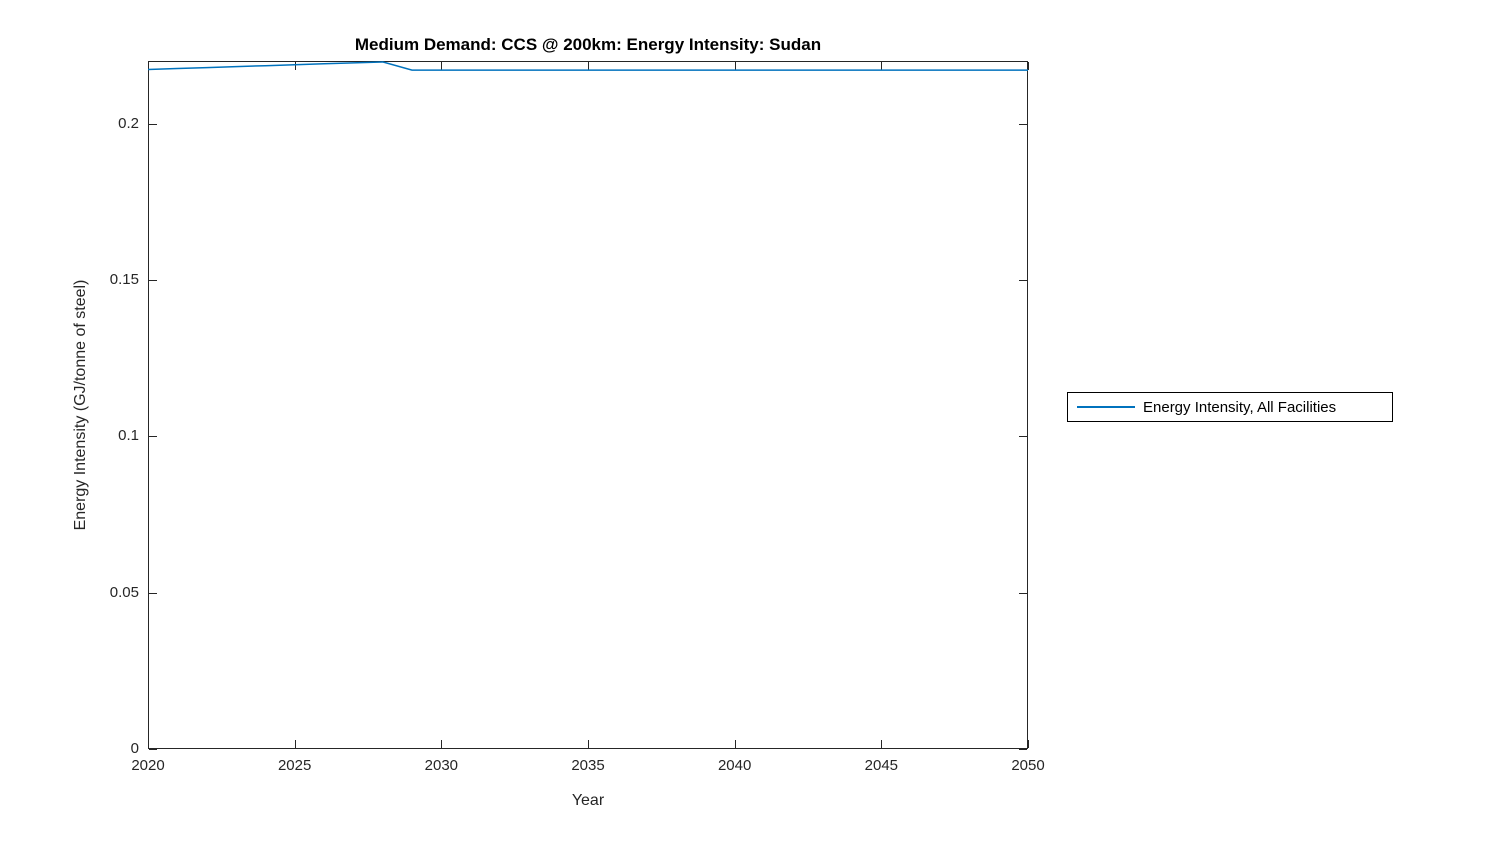  Describe the element at coordinates (881, 765) in the screenshot. I see `x-tick-label: 2045` at that location.